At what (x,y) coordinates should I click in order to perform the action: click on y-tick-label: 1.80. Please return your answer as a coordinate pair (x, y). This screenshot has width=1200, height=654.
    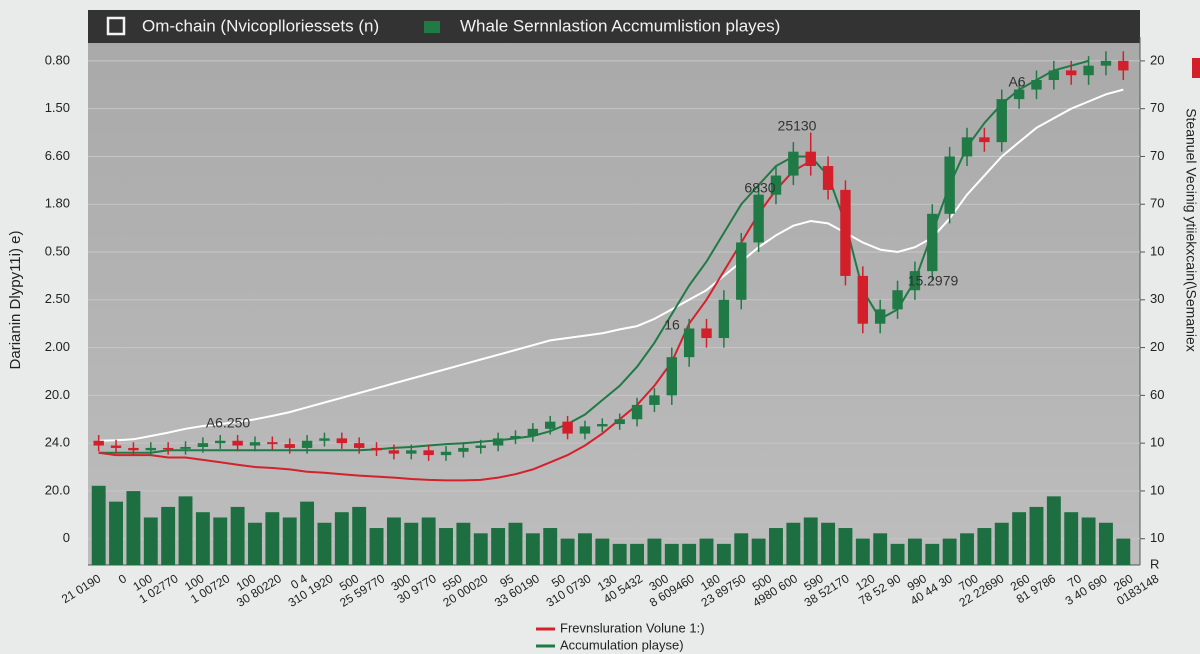
    Looking at the image, I should click on (57, 203).